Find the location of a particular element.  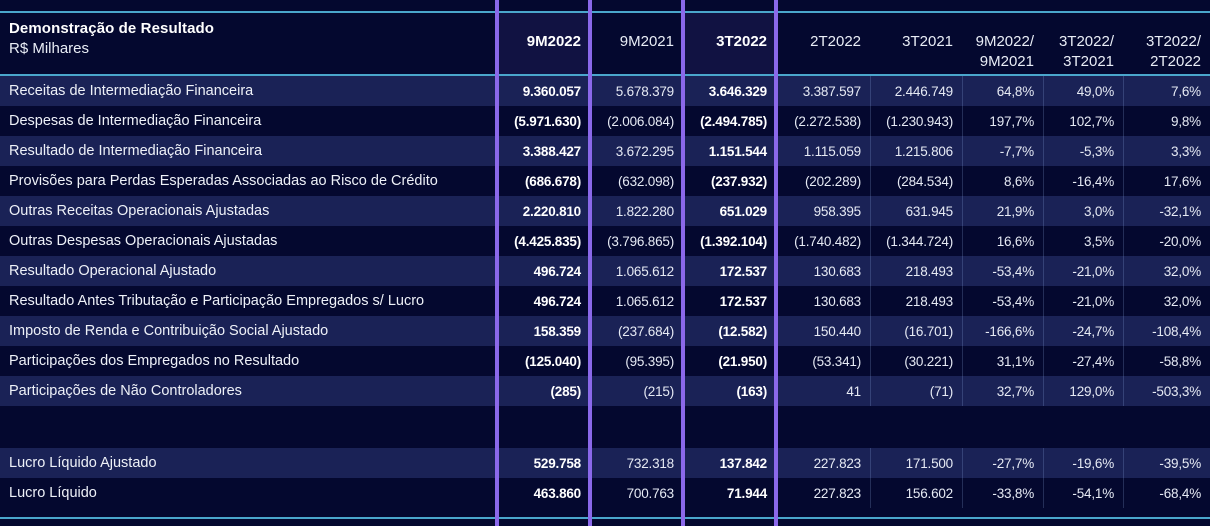

table-cell: 1.822.280 is located at coordinates (644, 211).